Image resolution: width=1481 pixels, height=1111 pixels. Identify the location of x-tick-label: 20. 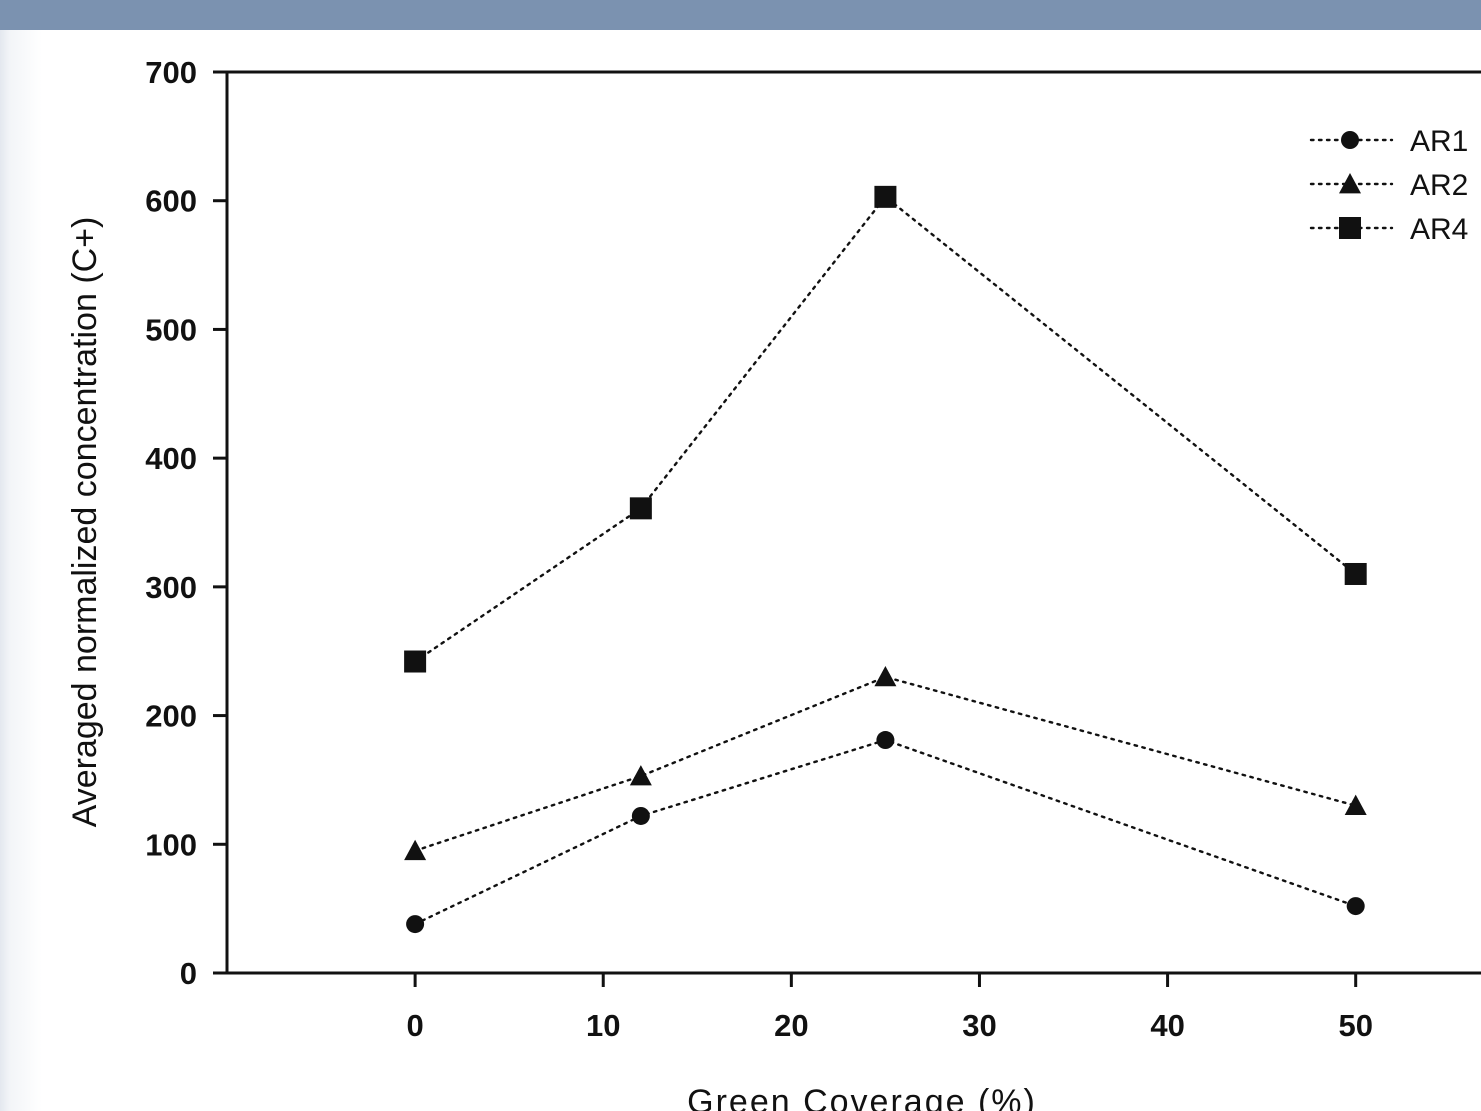
(791, 1025).